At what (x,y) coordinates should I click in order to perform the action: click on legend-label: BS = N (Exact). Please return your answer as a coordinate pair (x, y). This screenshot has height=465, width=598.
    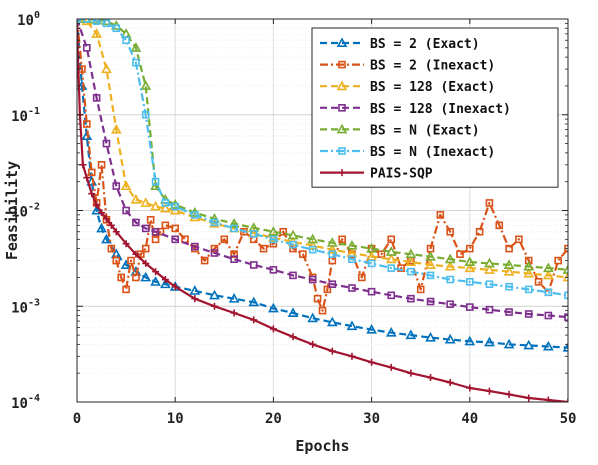
    Looking at the image, I should click on (425, 130).